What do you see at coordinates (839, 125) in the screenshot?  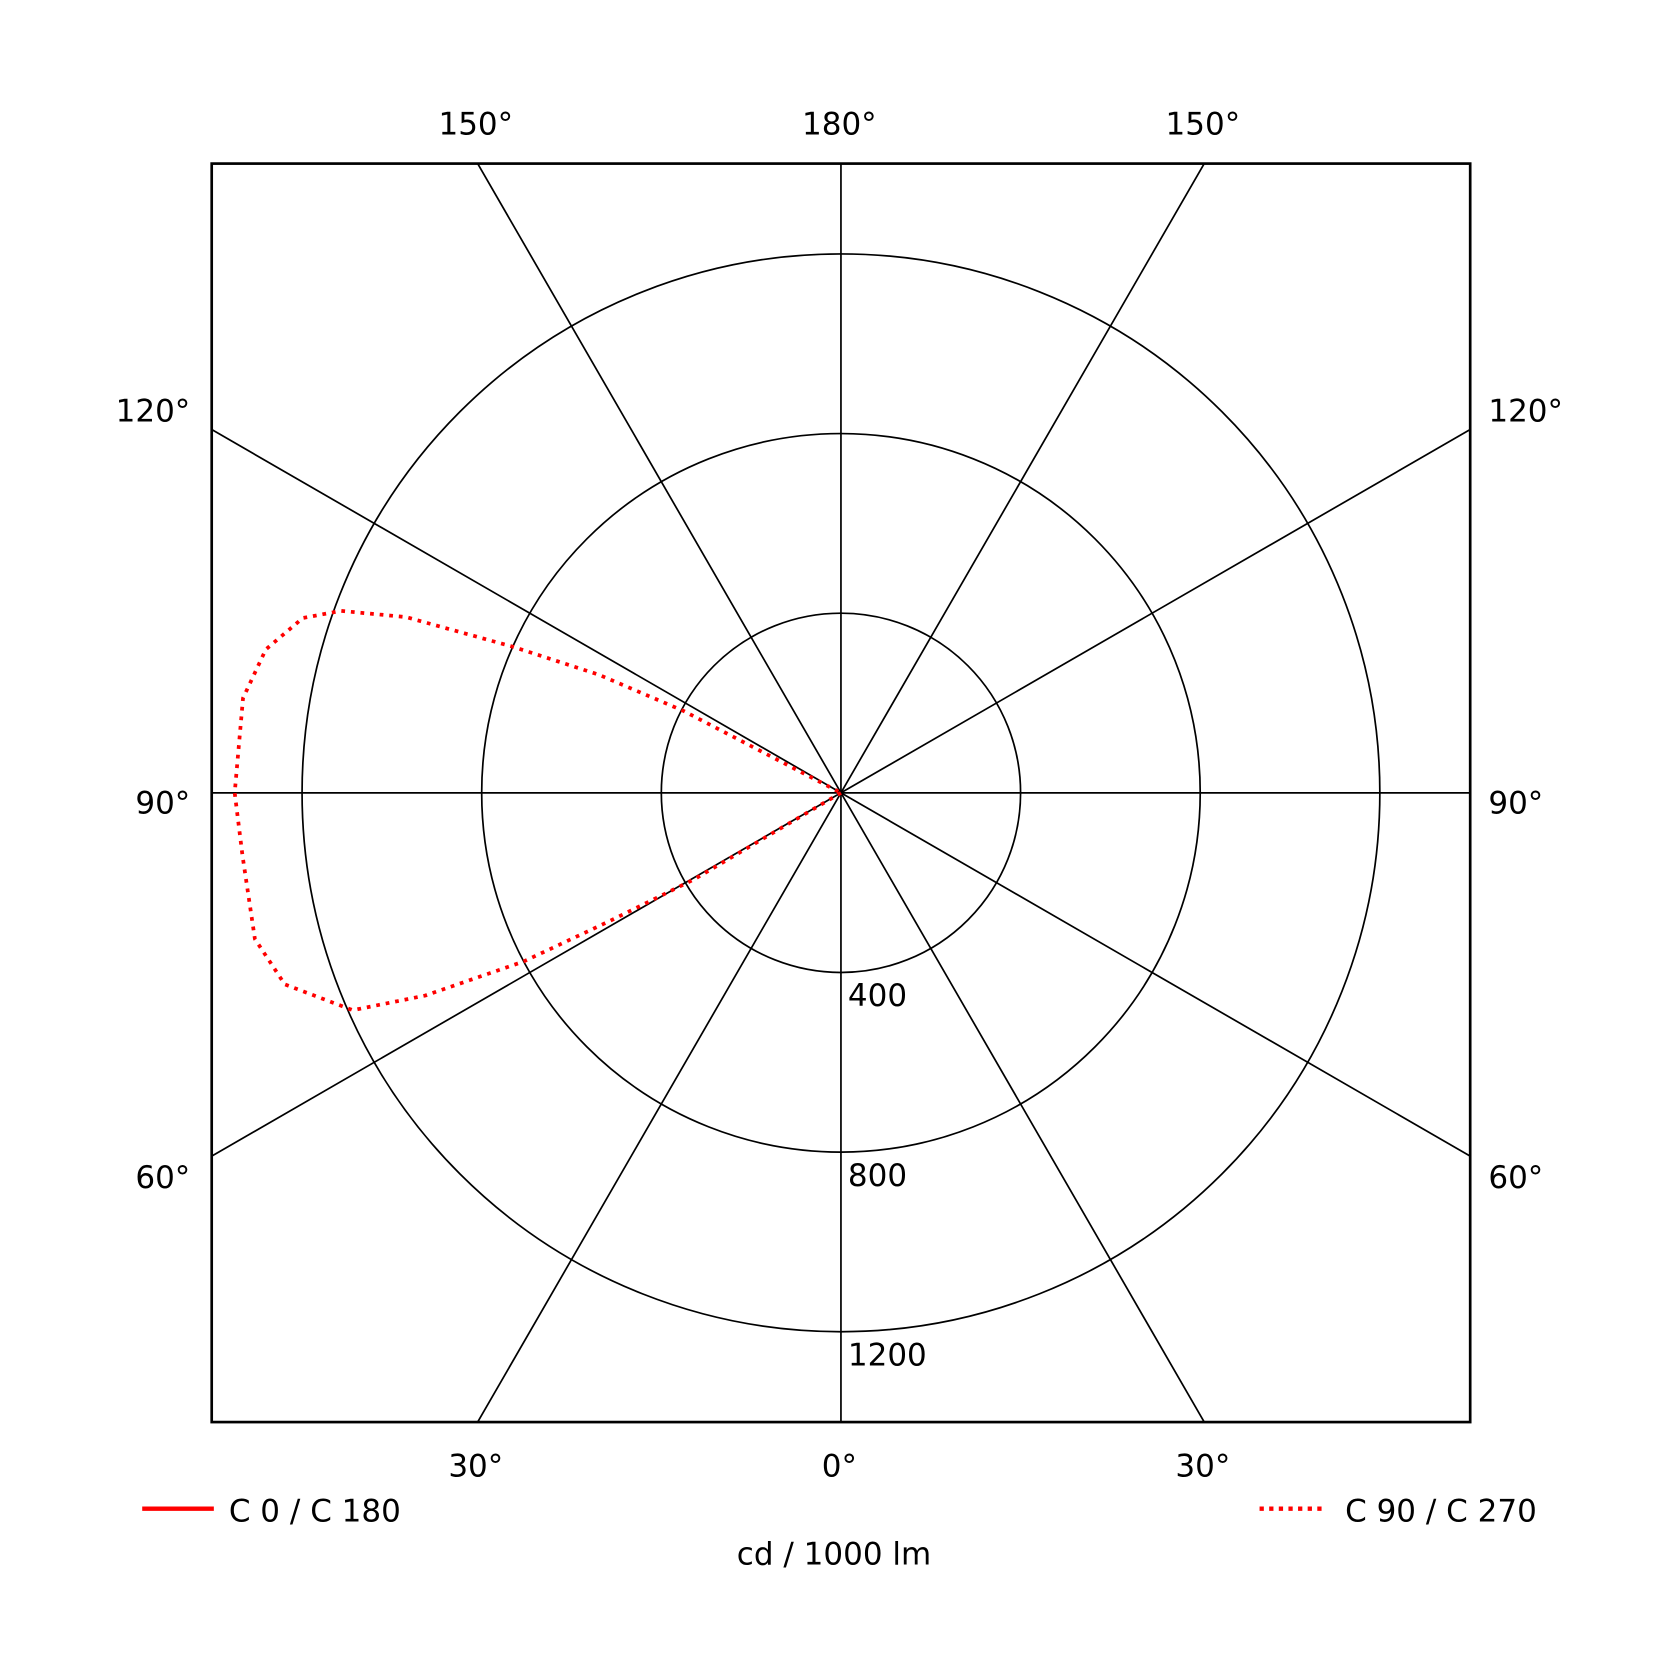 I see `angle-label-top-center: 180°` at bounding box center [839, 125].